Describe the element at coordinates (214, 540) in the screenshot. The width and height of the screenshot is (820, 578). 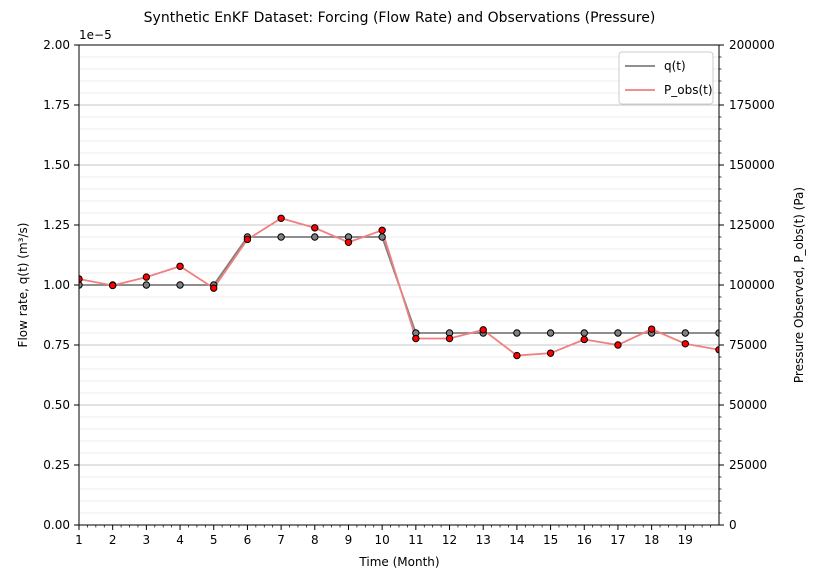
I see `x-tick-label: 5` at that location.